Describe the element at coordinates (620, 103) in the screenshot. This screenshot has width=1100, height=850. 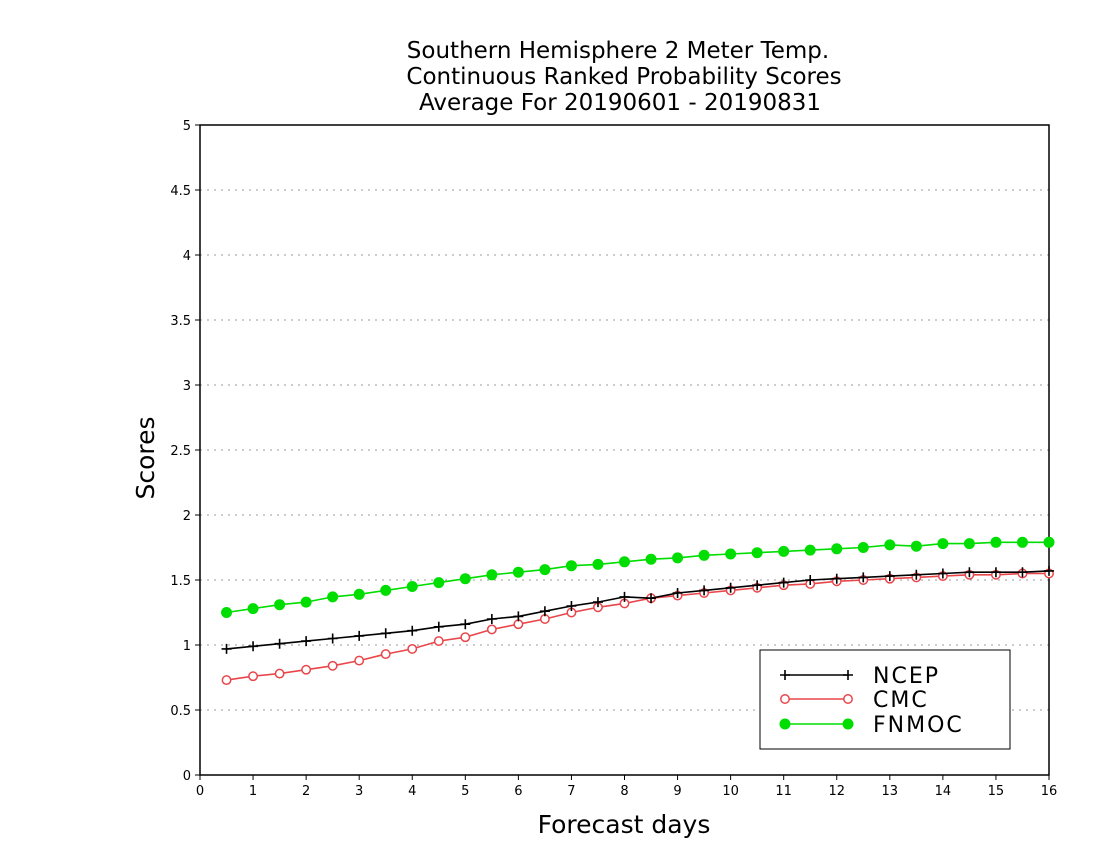
I see `chart-title-line-3: Average For 20190601 - 20190831` at that location.